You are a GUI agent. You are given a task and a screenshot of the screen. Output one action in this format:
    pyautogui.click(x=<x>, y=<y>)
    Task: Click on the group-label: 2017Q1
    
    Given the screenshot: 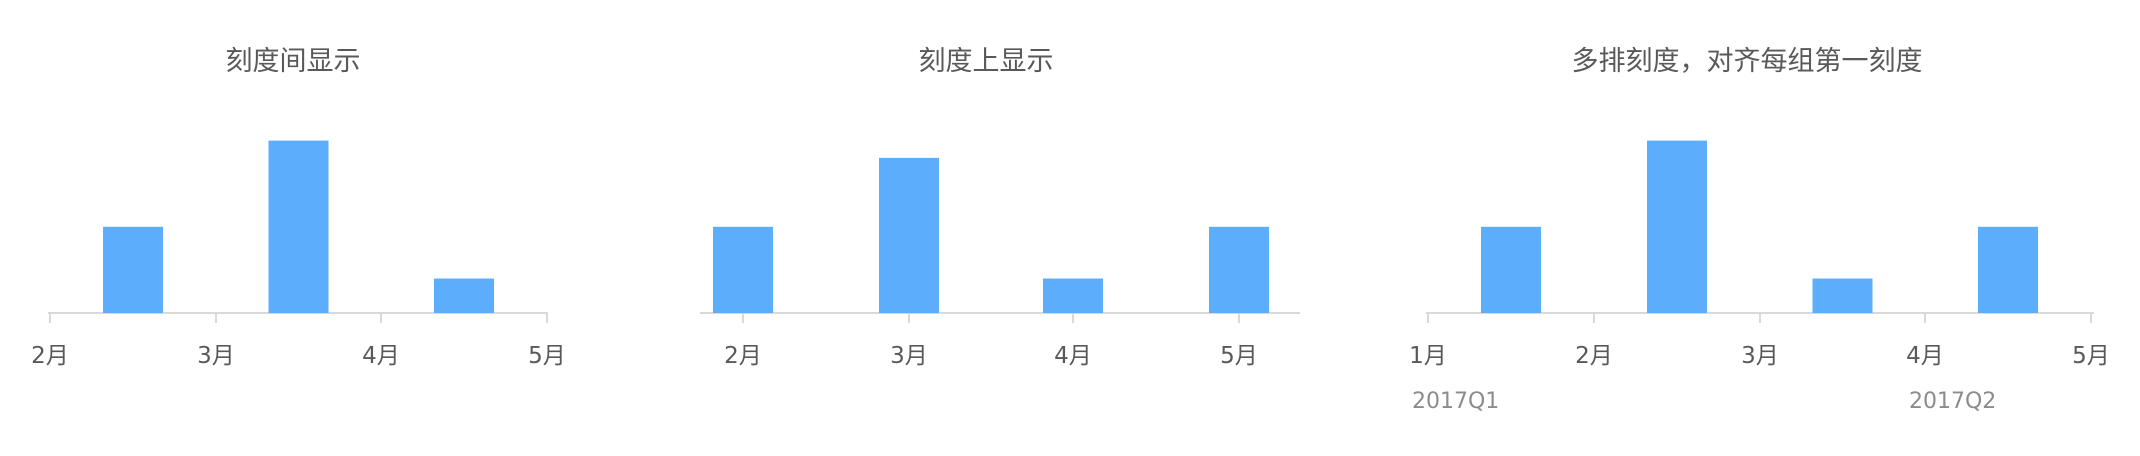 What is the action you would take?
    pyautogui.click(x=1455, y=401)
    